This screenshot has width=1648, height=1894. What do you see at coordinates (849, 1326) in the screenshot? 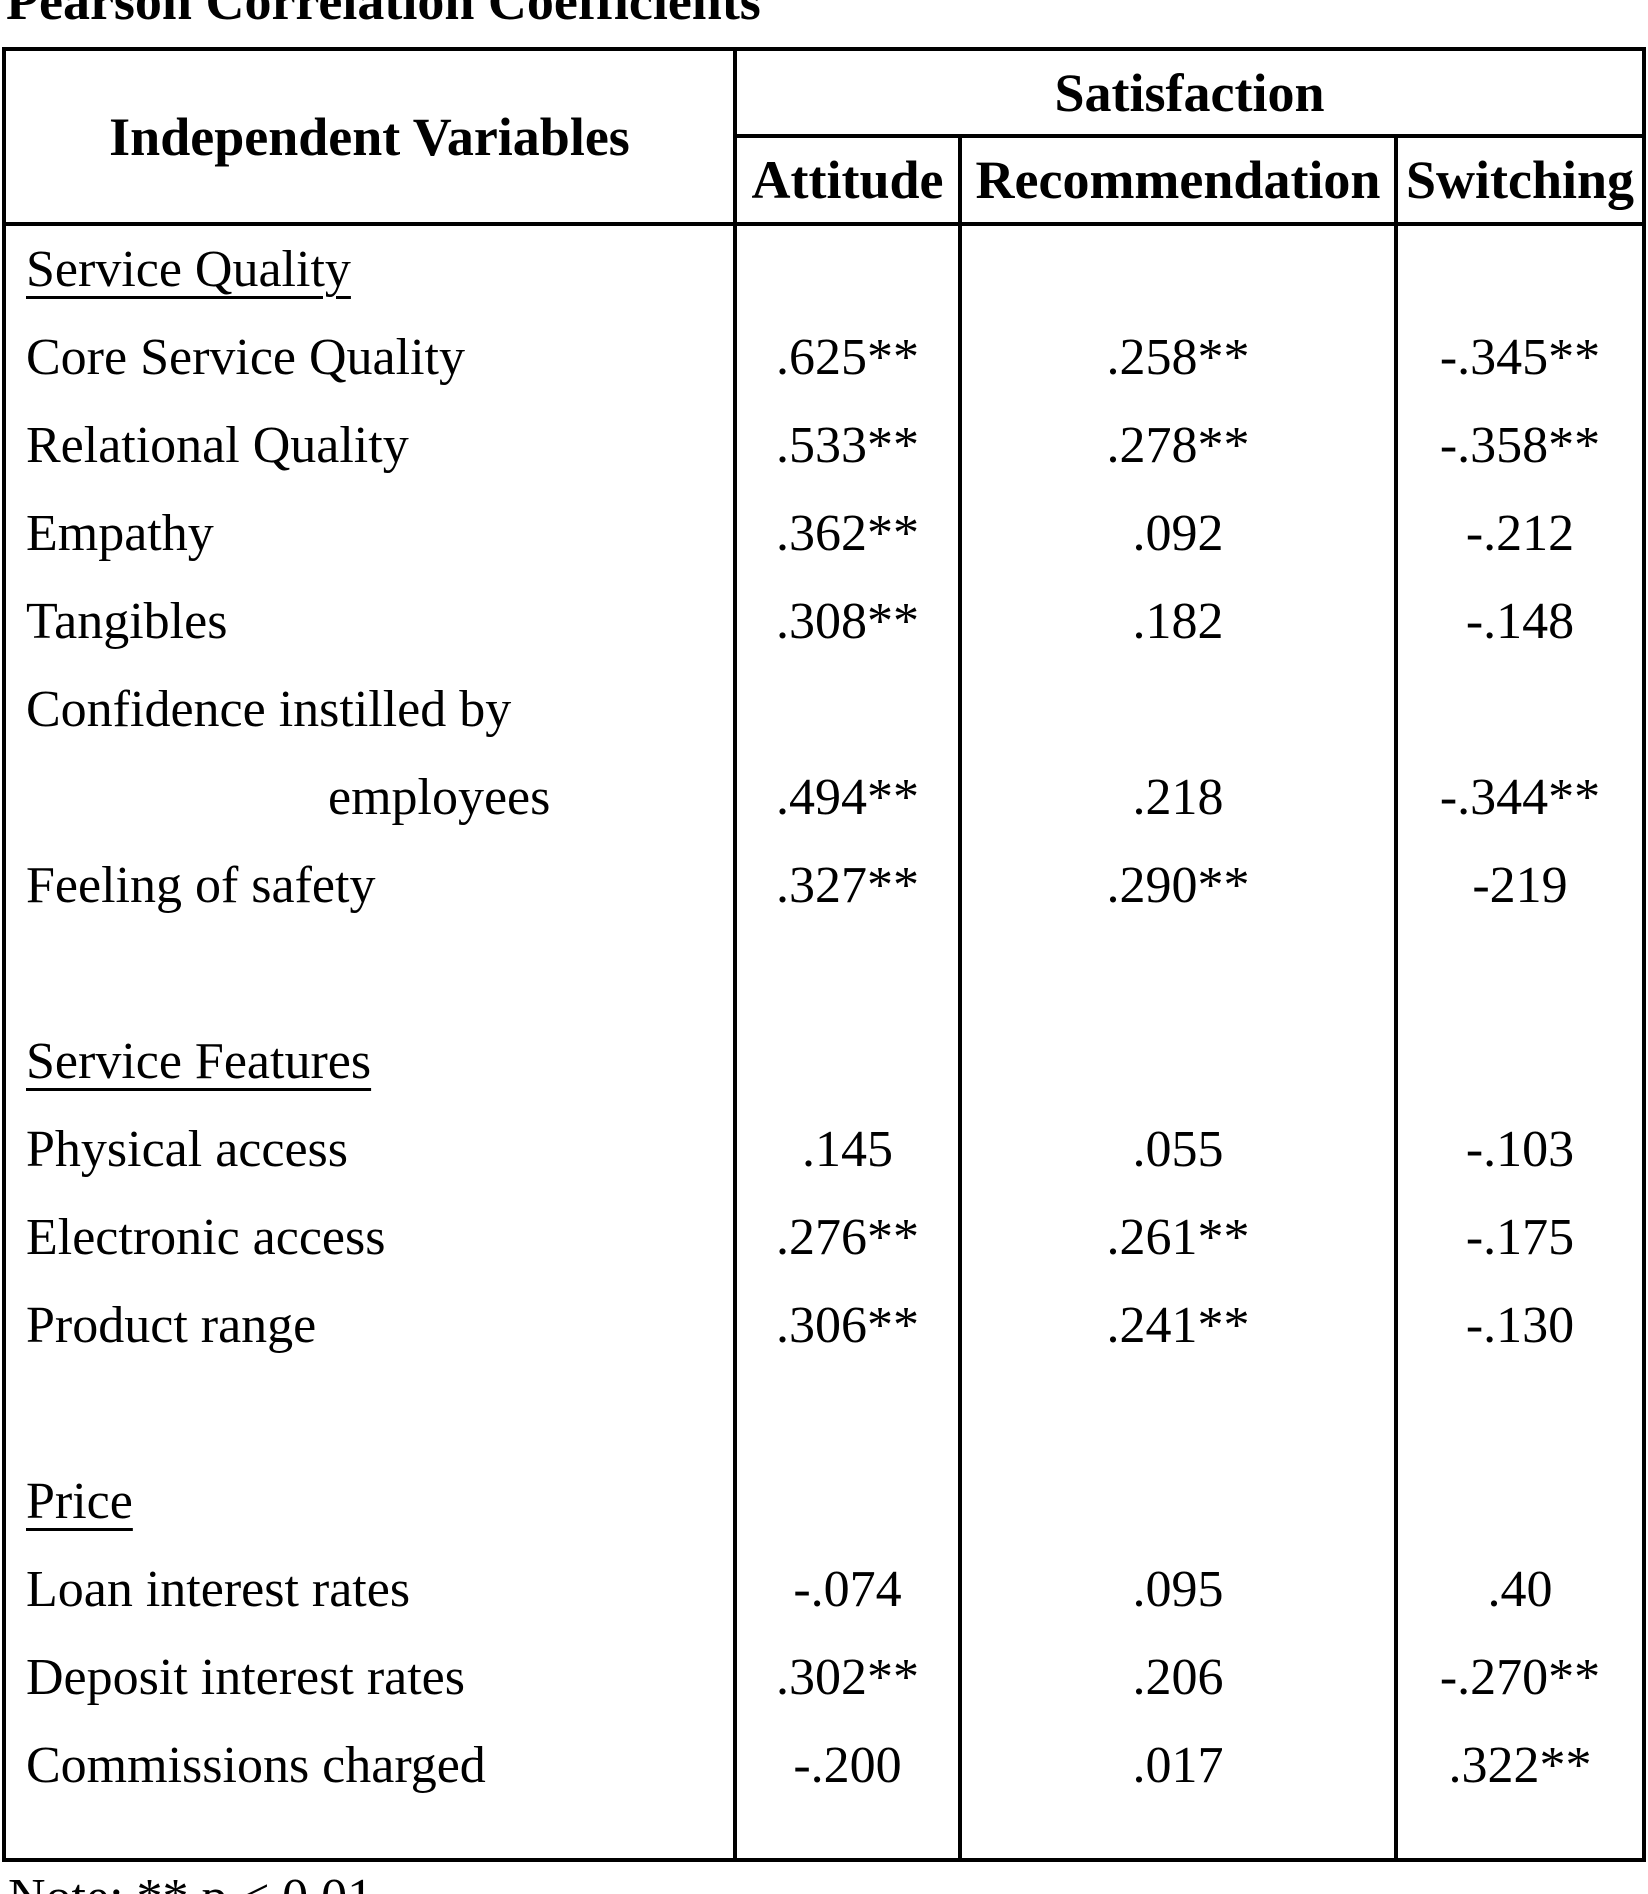
I see `row-value: .306**` at bounding box center [849, 1326].